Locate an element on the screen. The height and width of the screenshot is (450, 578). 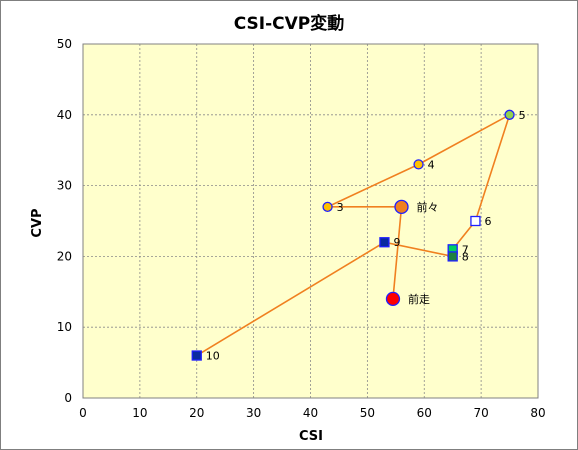
x-tick-label: 0 is located at coordinates (83, 413).